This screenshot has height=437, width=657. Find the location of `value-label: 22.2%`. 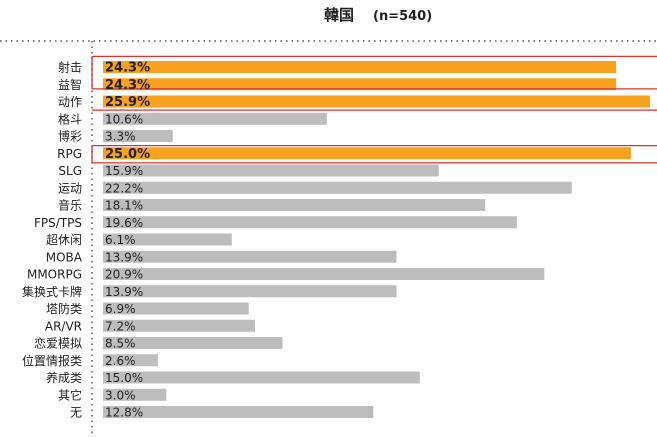

value-label: 22.2% is located at coordinates (124, 188).